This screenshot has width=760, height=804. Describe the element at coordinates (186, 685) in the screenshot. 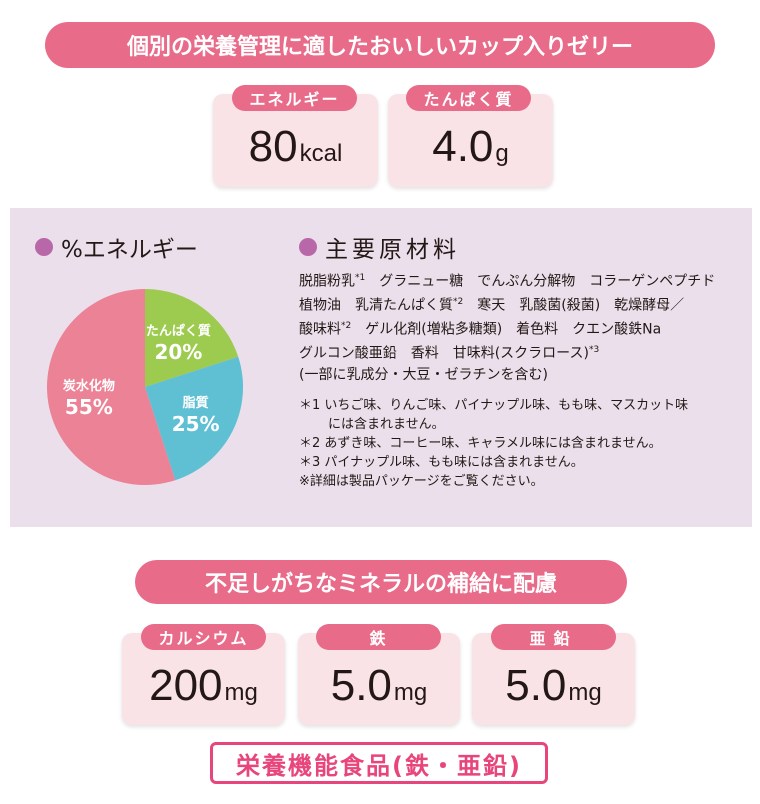

I see `calcium-value: 200` at that location.